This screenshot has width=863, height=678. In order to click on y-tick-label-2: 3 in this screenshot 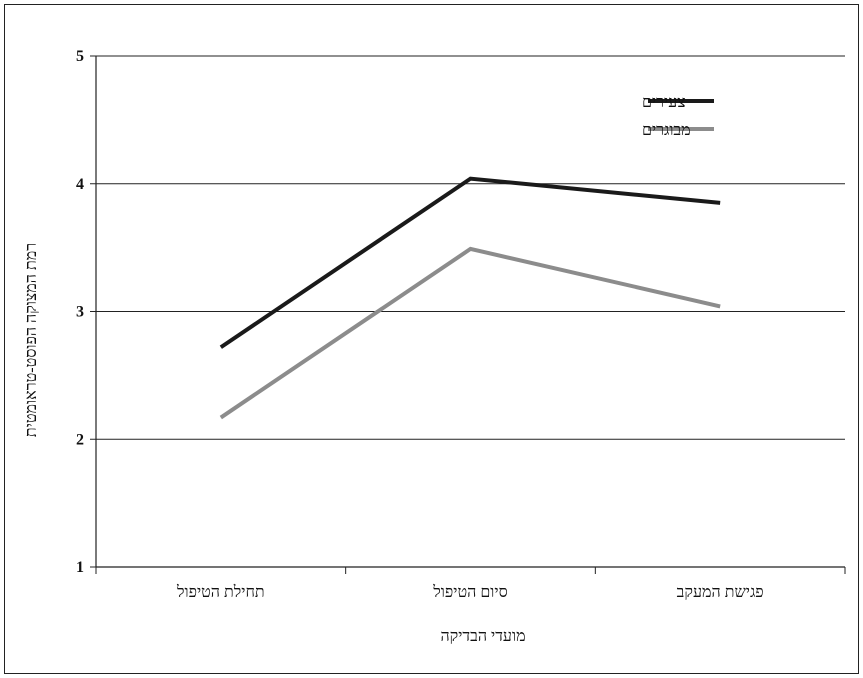, I will do `click(80, 312)`.